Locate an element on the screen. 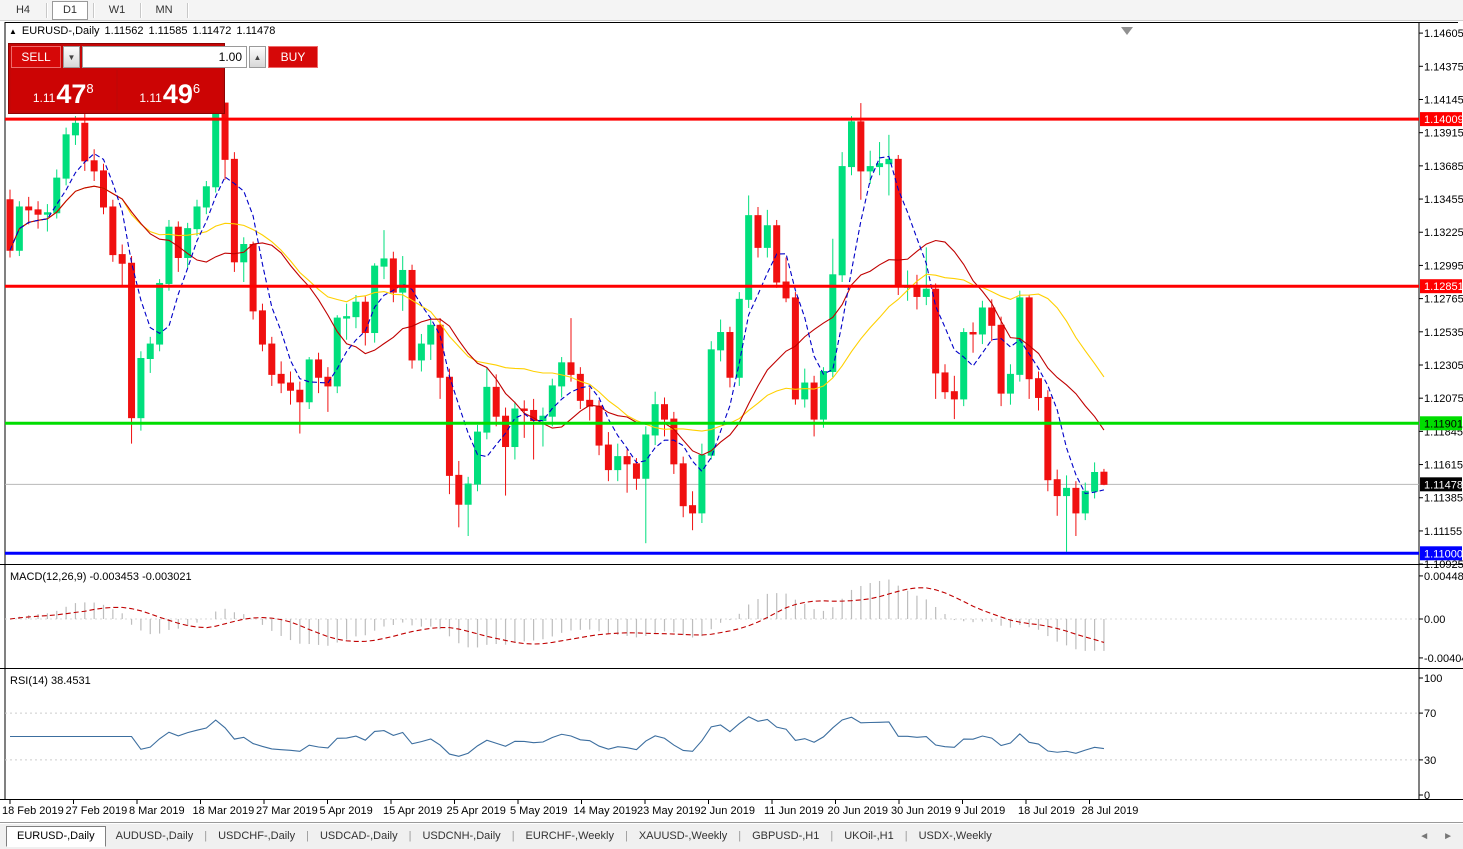 The height and width of the screenshot is (849, 1463). price-tag-label: 1.11478 is located at coordinates (1443, 485).